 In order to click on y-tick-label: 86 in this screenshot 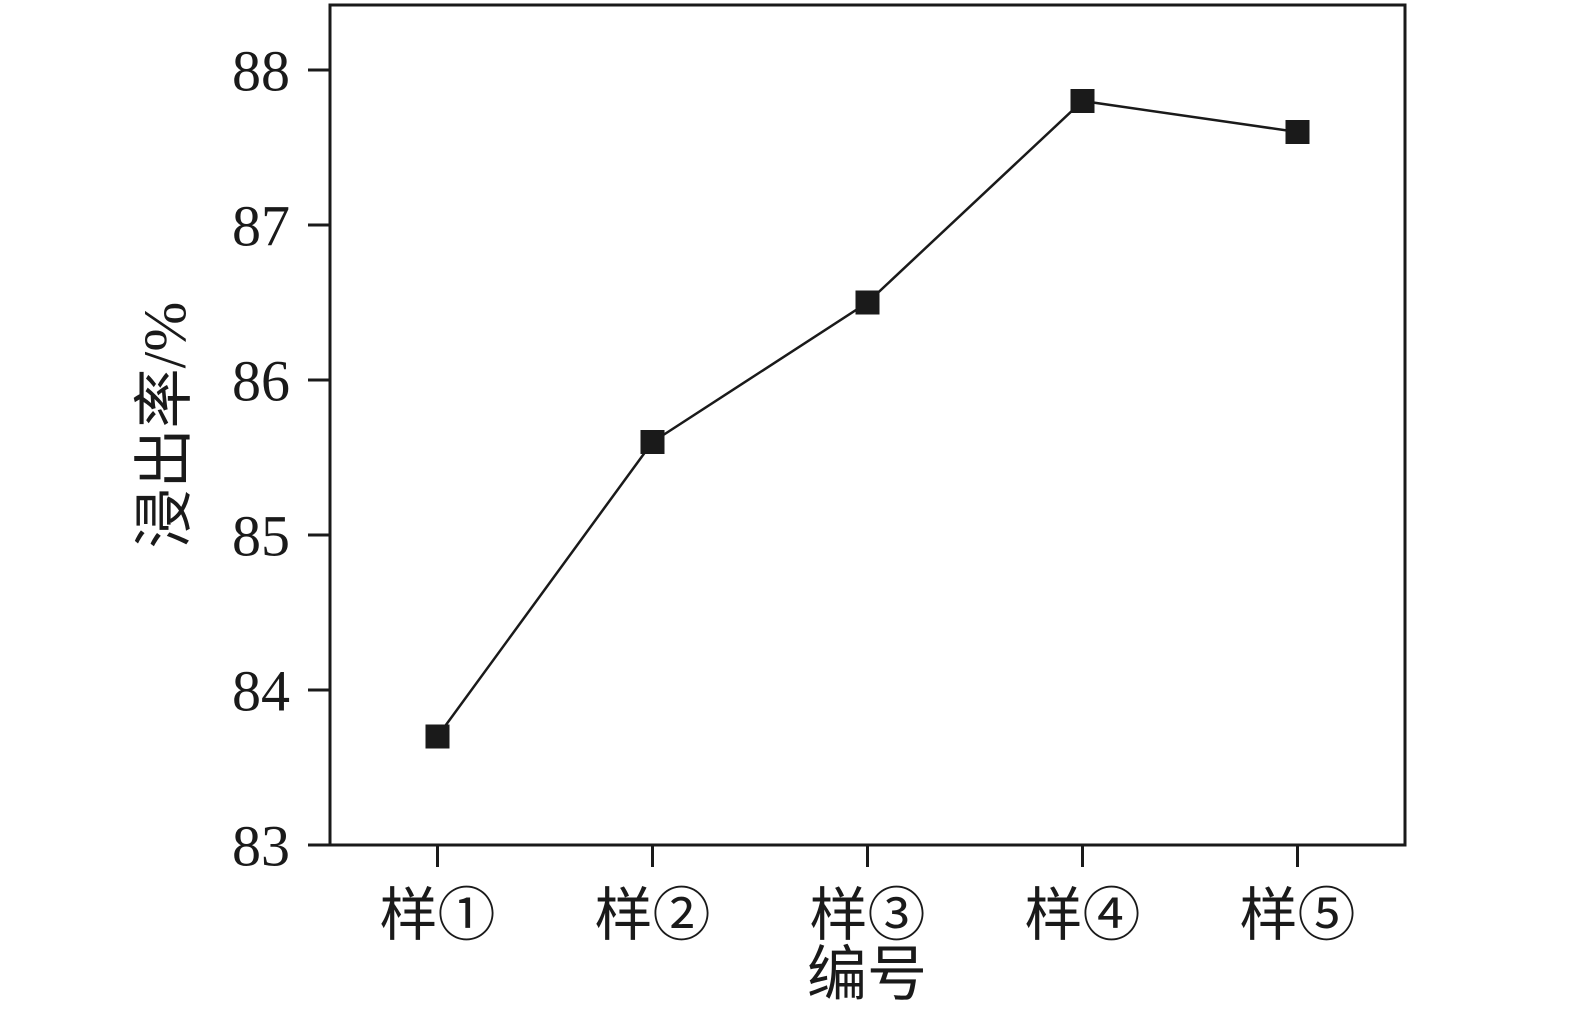, I will do `click(261, 380)`.